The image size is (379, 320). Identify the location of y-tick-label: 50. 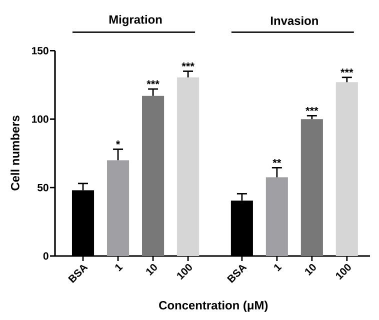
(42, 188).